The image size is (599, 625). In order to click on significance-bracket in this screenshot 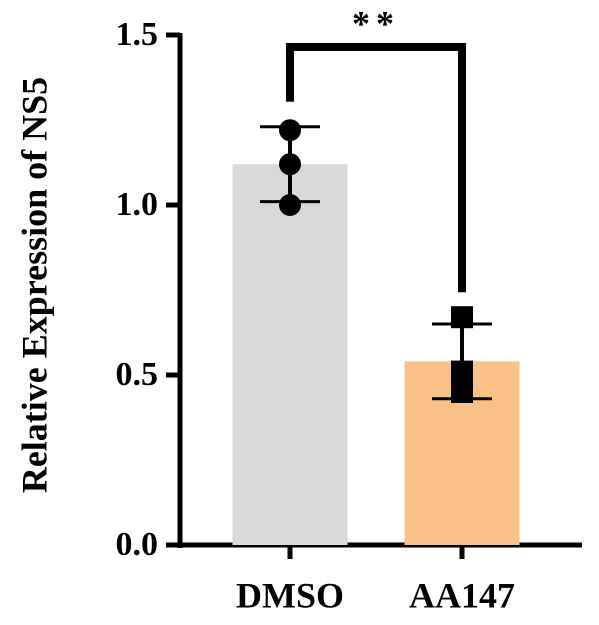, I will do `click(376, 168)`.